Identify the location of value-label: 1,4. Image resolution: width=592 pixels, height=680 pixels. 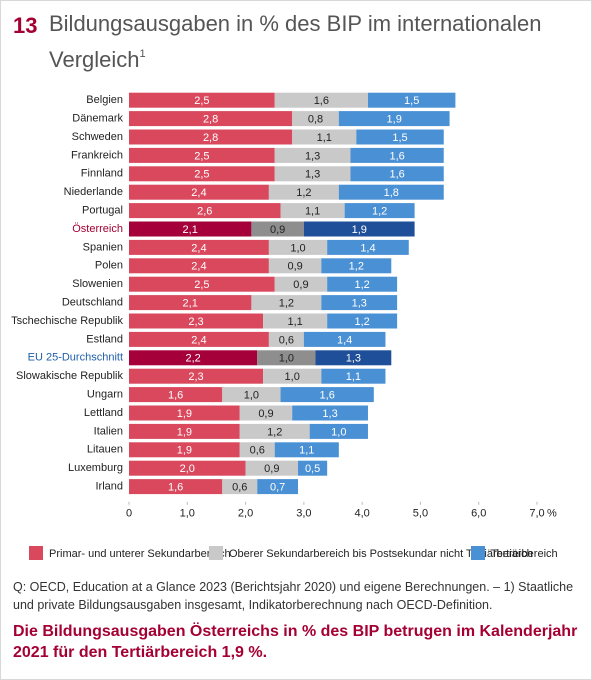
(367, 248).